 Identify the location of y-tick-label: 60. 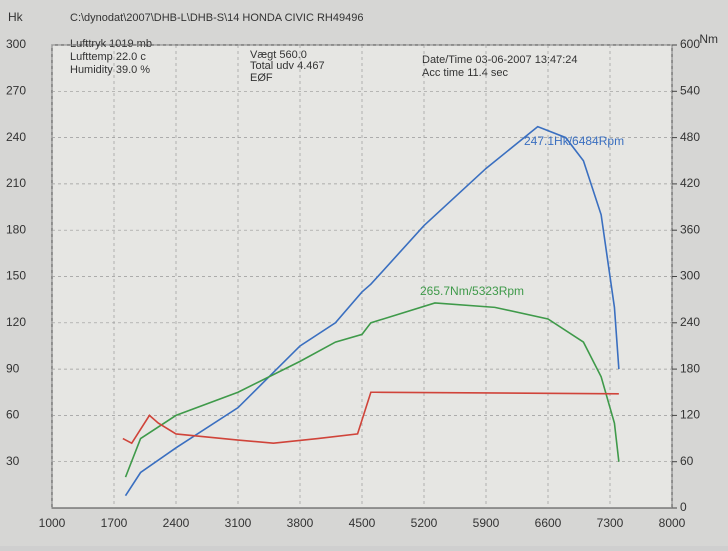
(13, 415).